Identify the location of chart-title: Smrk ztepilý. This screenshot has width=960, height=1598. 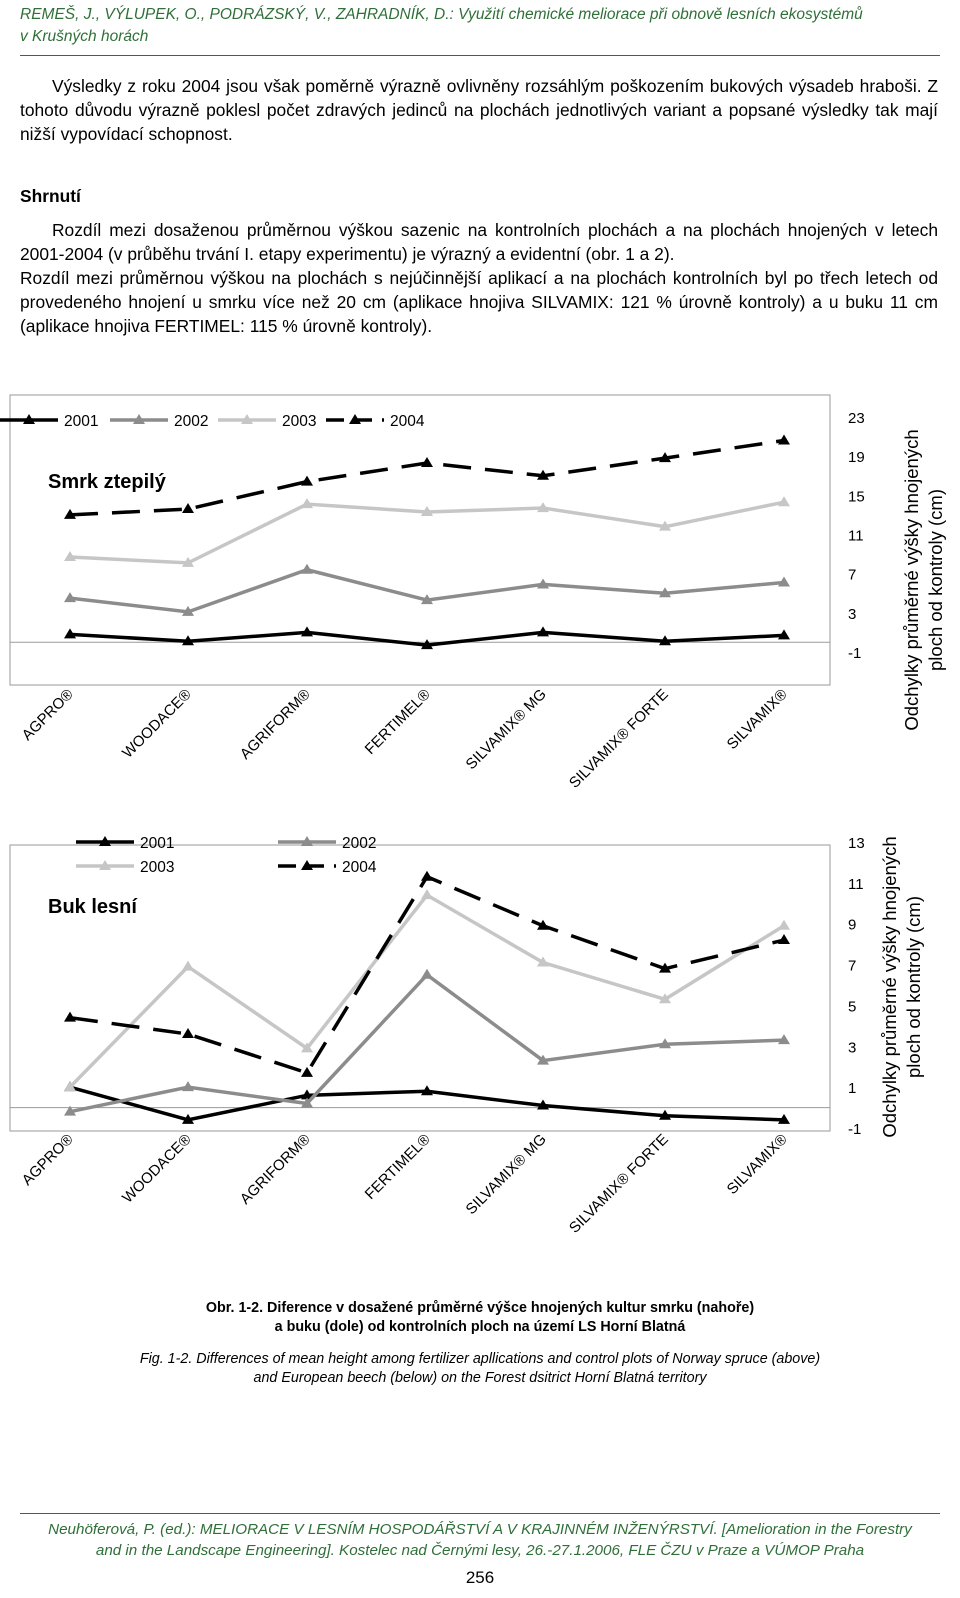
(107, 482).